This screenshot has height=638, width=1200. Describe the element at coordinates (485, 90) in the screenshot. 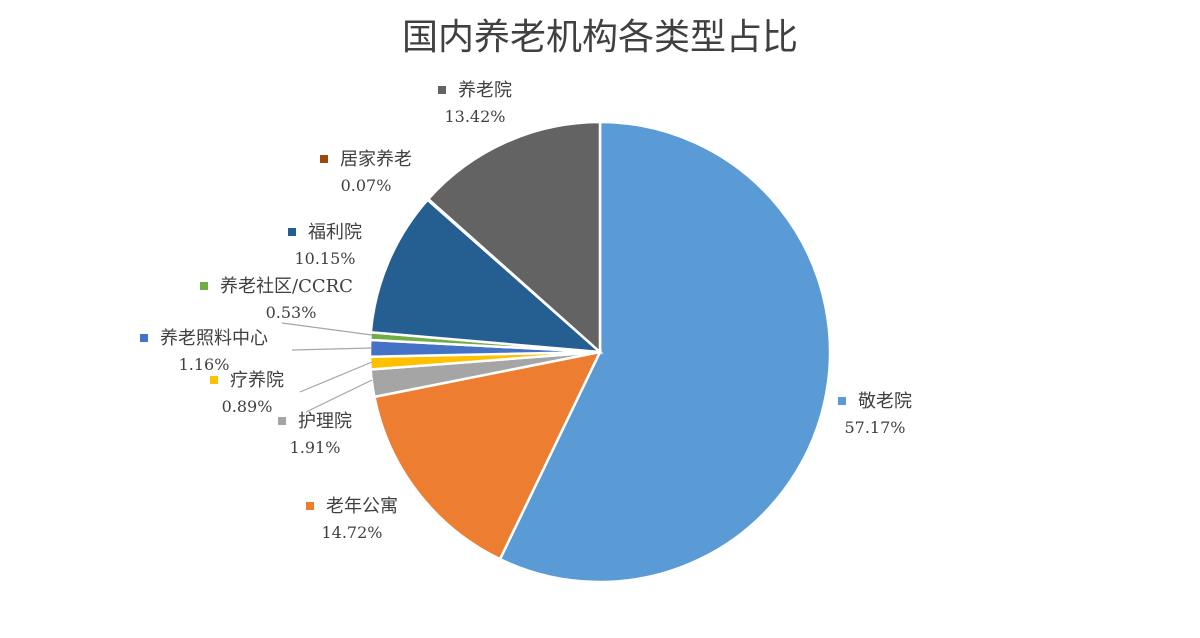

I see `category-label-9: 养老院` at that location.